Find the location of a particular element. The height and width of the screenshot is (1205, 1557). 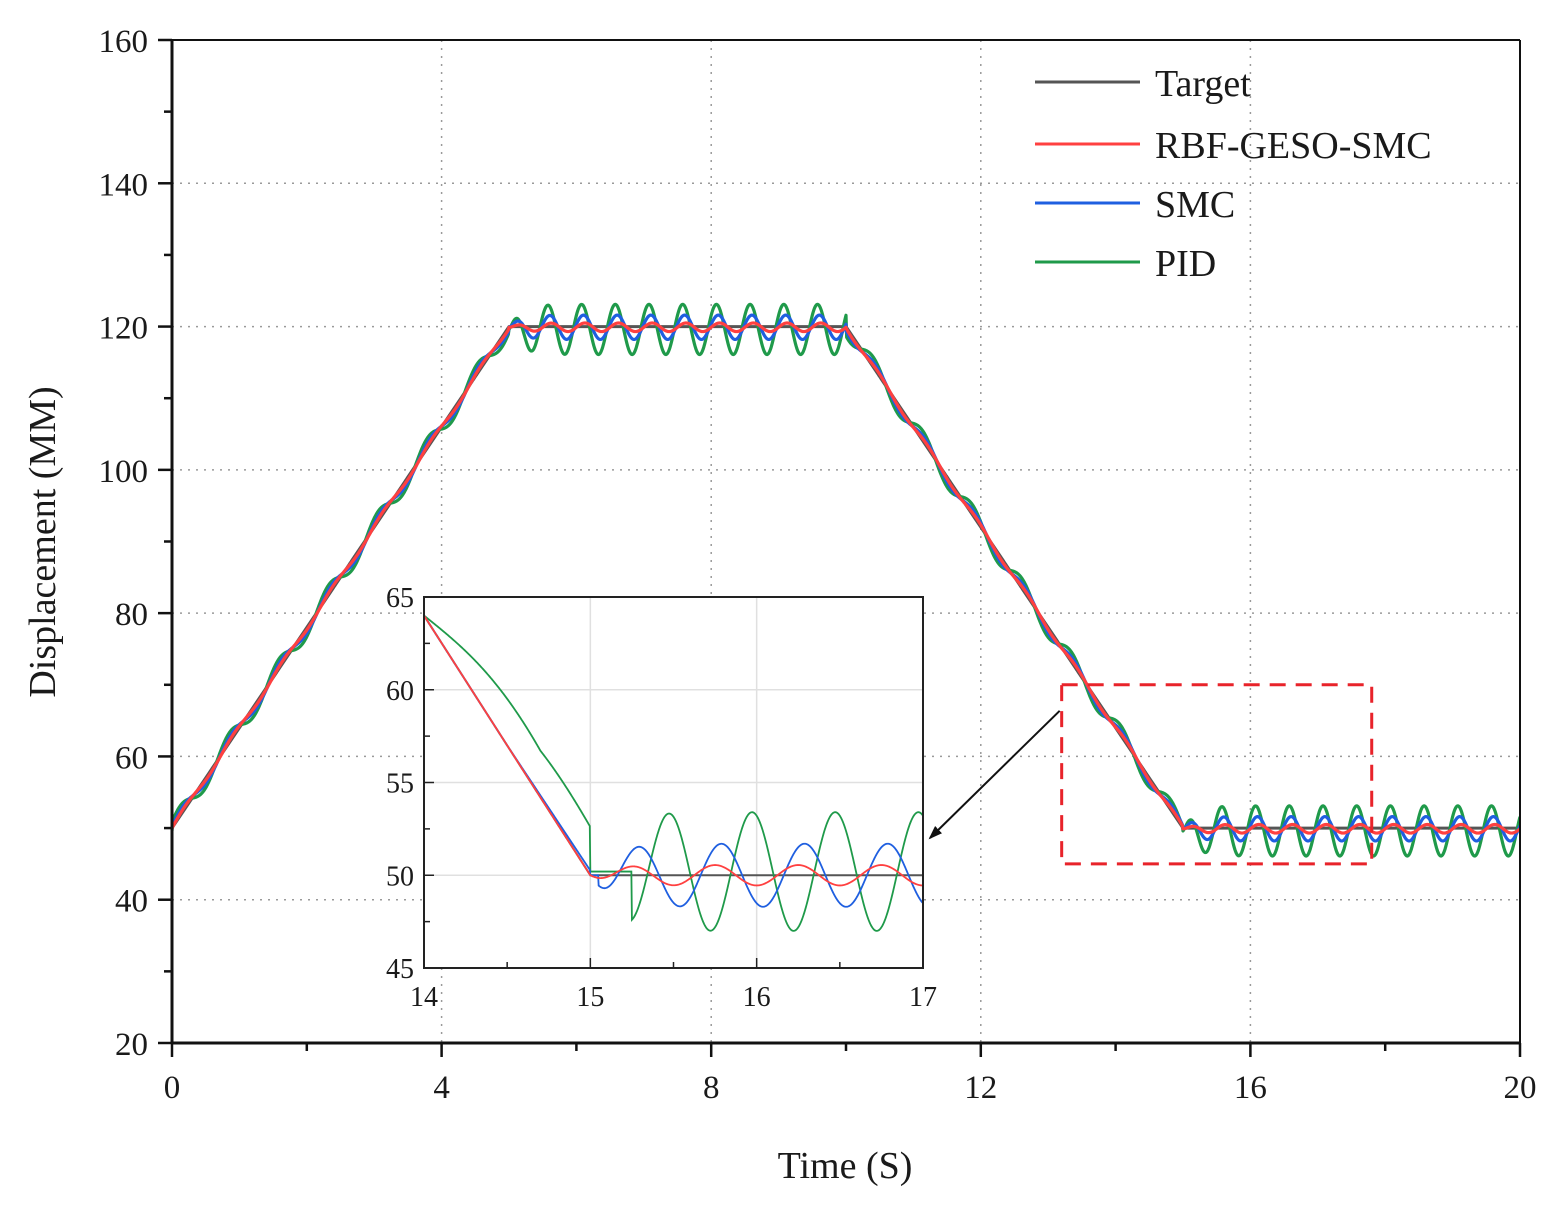

highlight-box is located at coordinates (1217, 774).